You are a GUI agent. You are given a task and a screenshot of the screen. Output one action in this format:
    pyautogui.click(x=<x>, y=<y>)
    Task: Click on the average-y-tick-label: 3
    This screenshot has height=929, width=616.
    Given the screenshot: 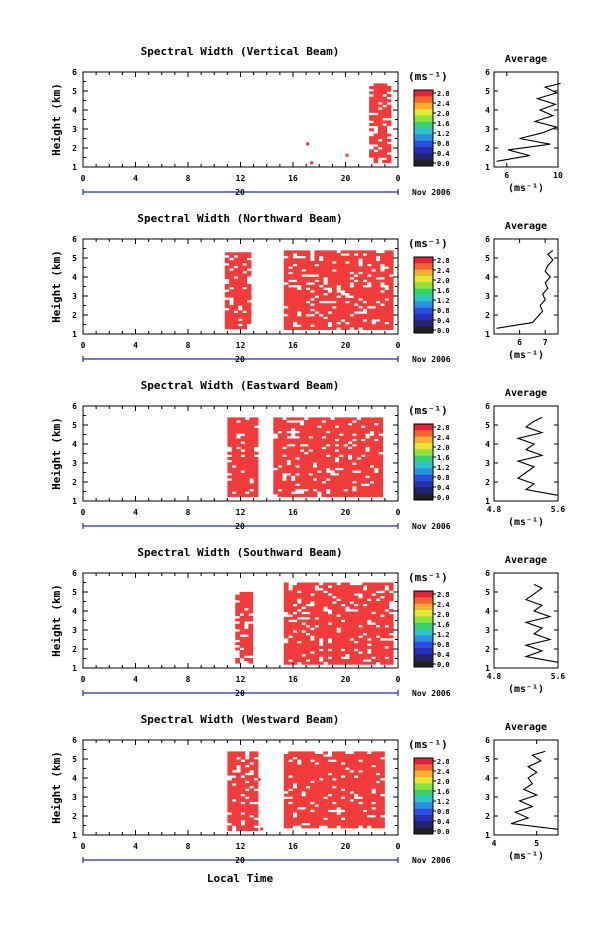 What is the action you would take?
    pyautogui.click(x=487, y=296)
    